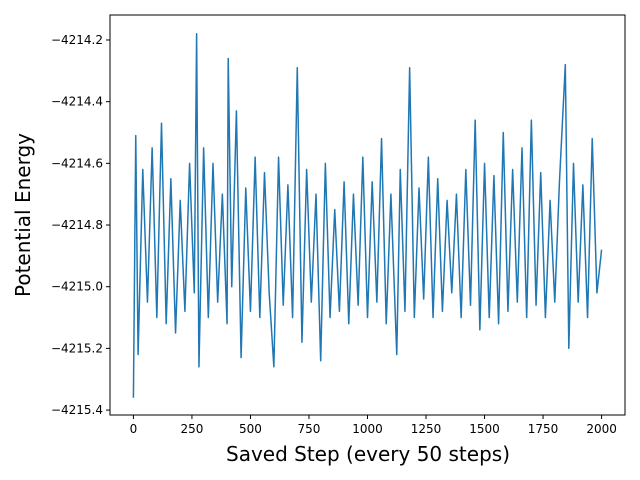 The image size is (640, 480). I want to click on x-tick-label: 1500, so click(484, 429).